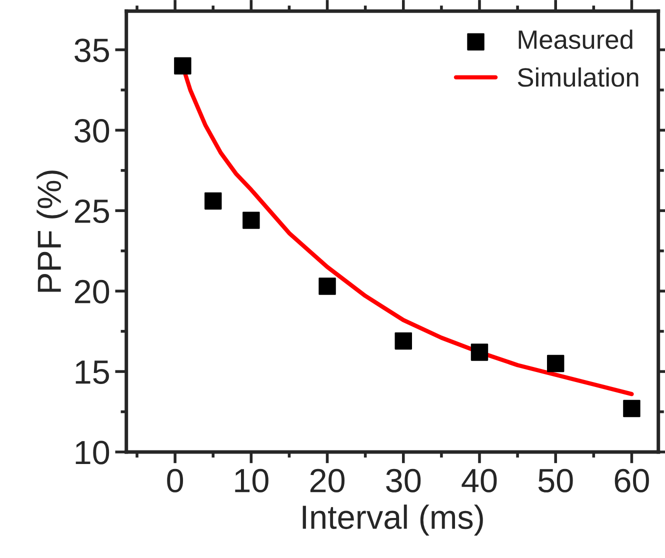 The width and height of the screenshot is (665, 558). I want to click on y-tick-label: 35, so click(91, 50).